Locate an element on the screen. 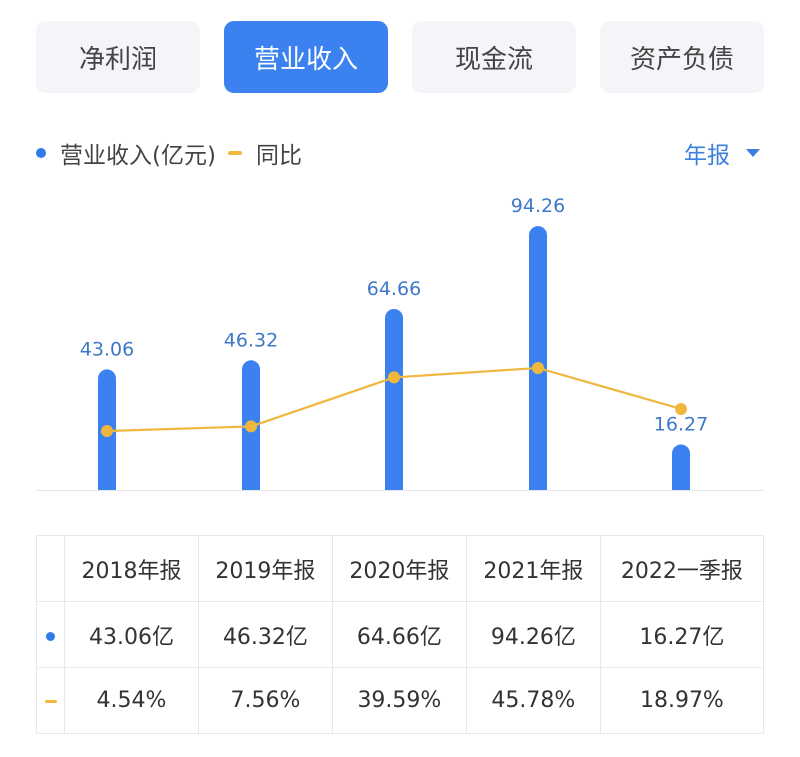 This screenshot has height=757, width=800. revenue-dot-icon is located at coordinates (50, 636).